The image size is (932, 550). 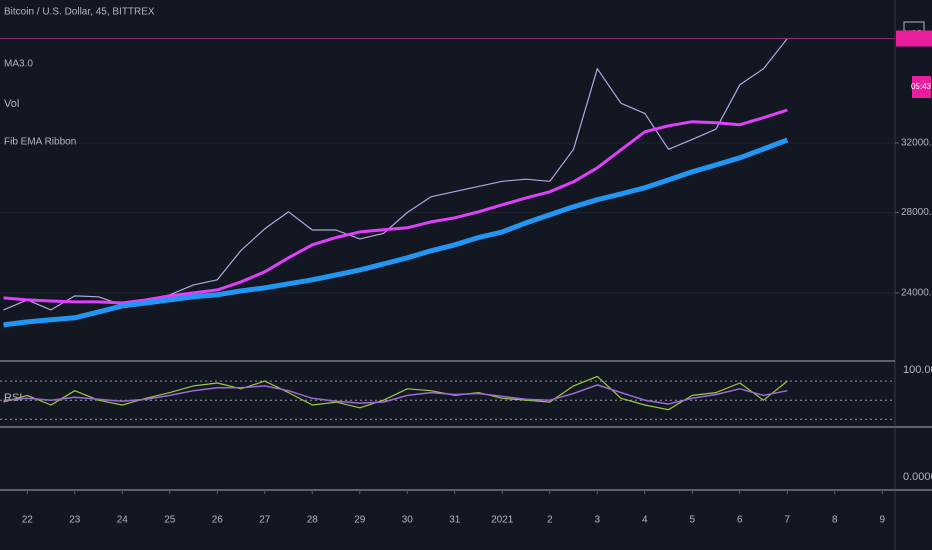 I want to click on lower-axis-label: 0.00000, so click(x=917, y=477).